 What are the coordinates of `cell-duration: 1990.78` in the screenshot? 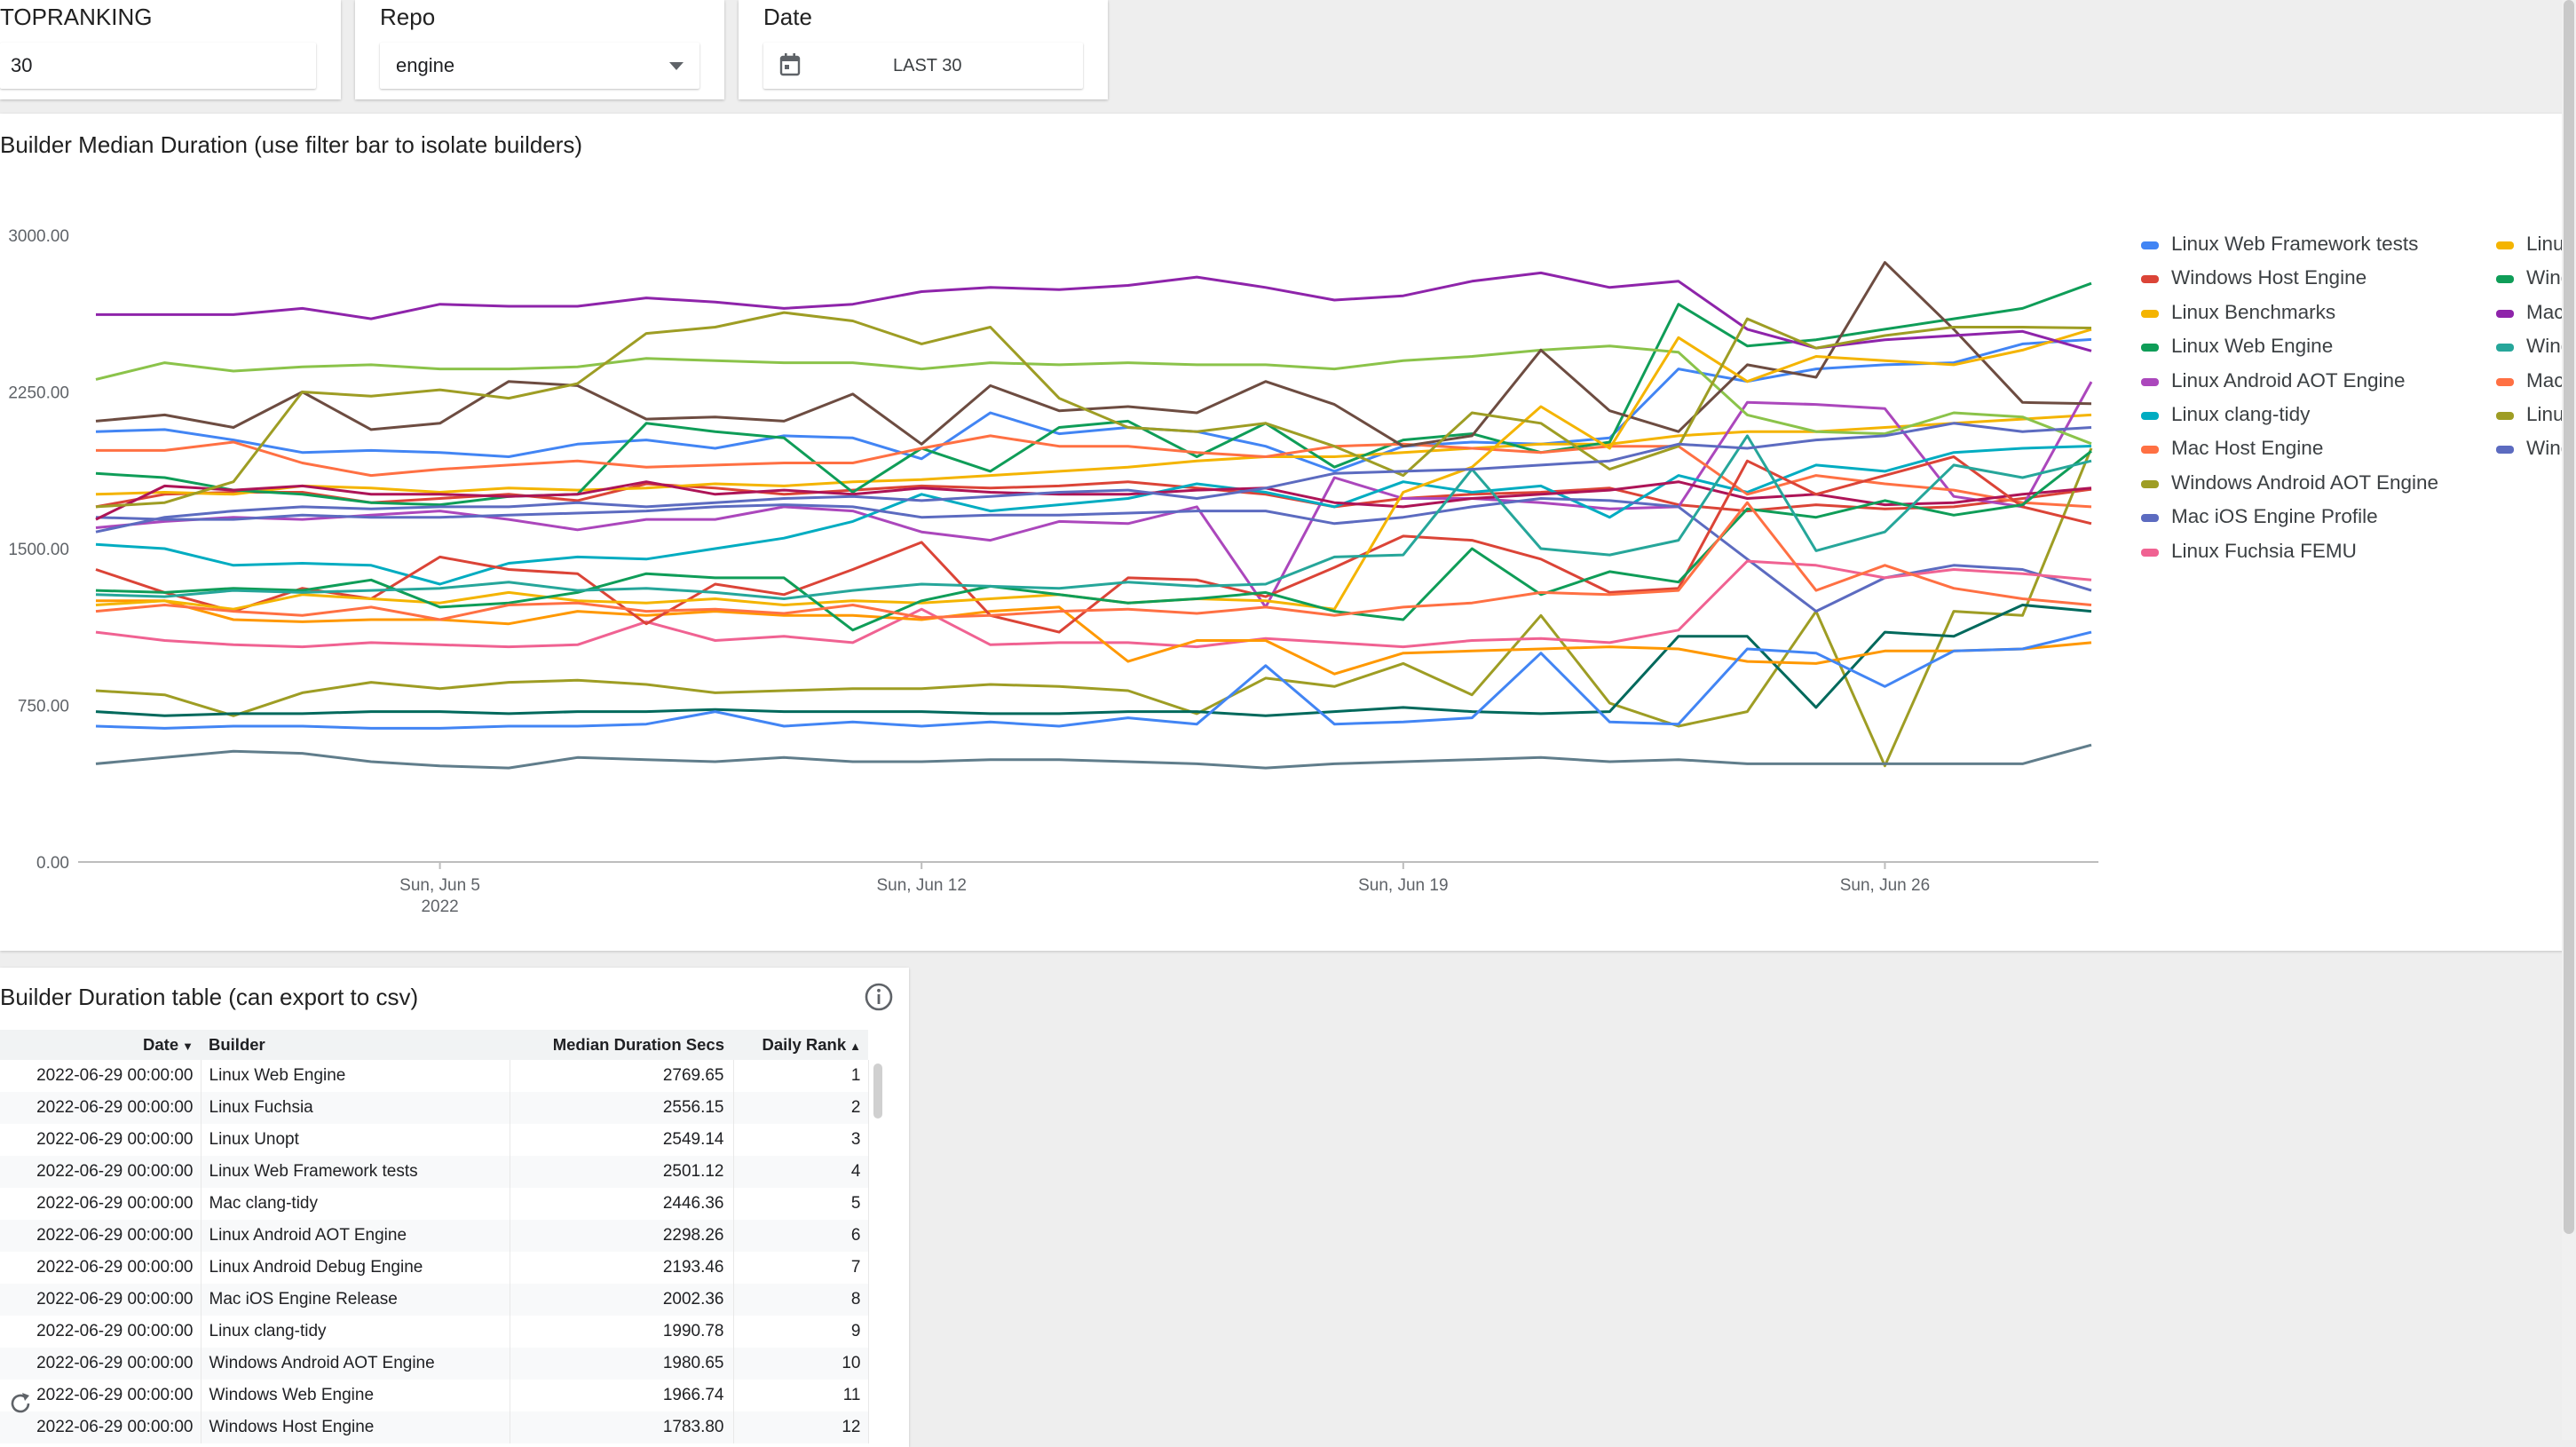 It's located at (622, 1332).